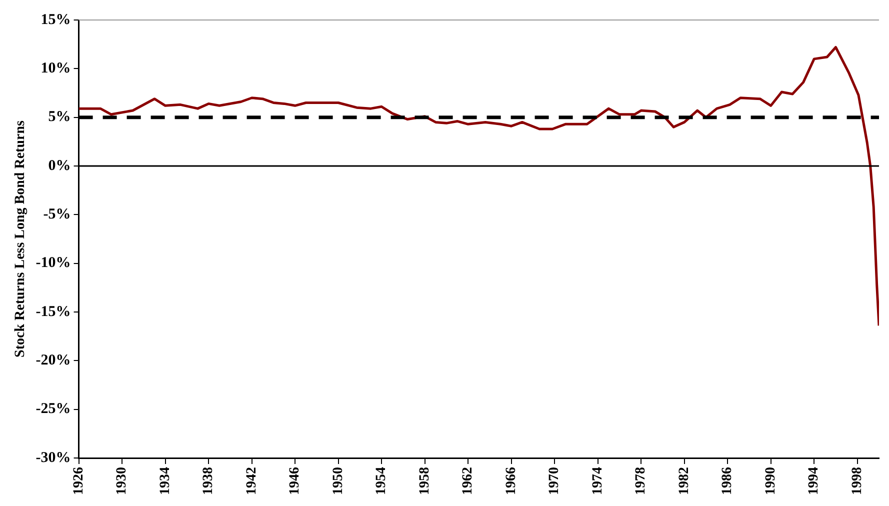 The height and width of the screenshot is (506, 889). Describe the element at coordinates (338, 481) in the screenshot. I see `x-tick-label: 1950` at that location.